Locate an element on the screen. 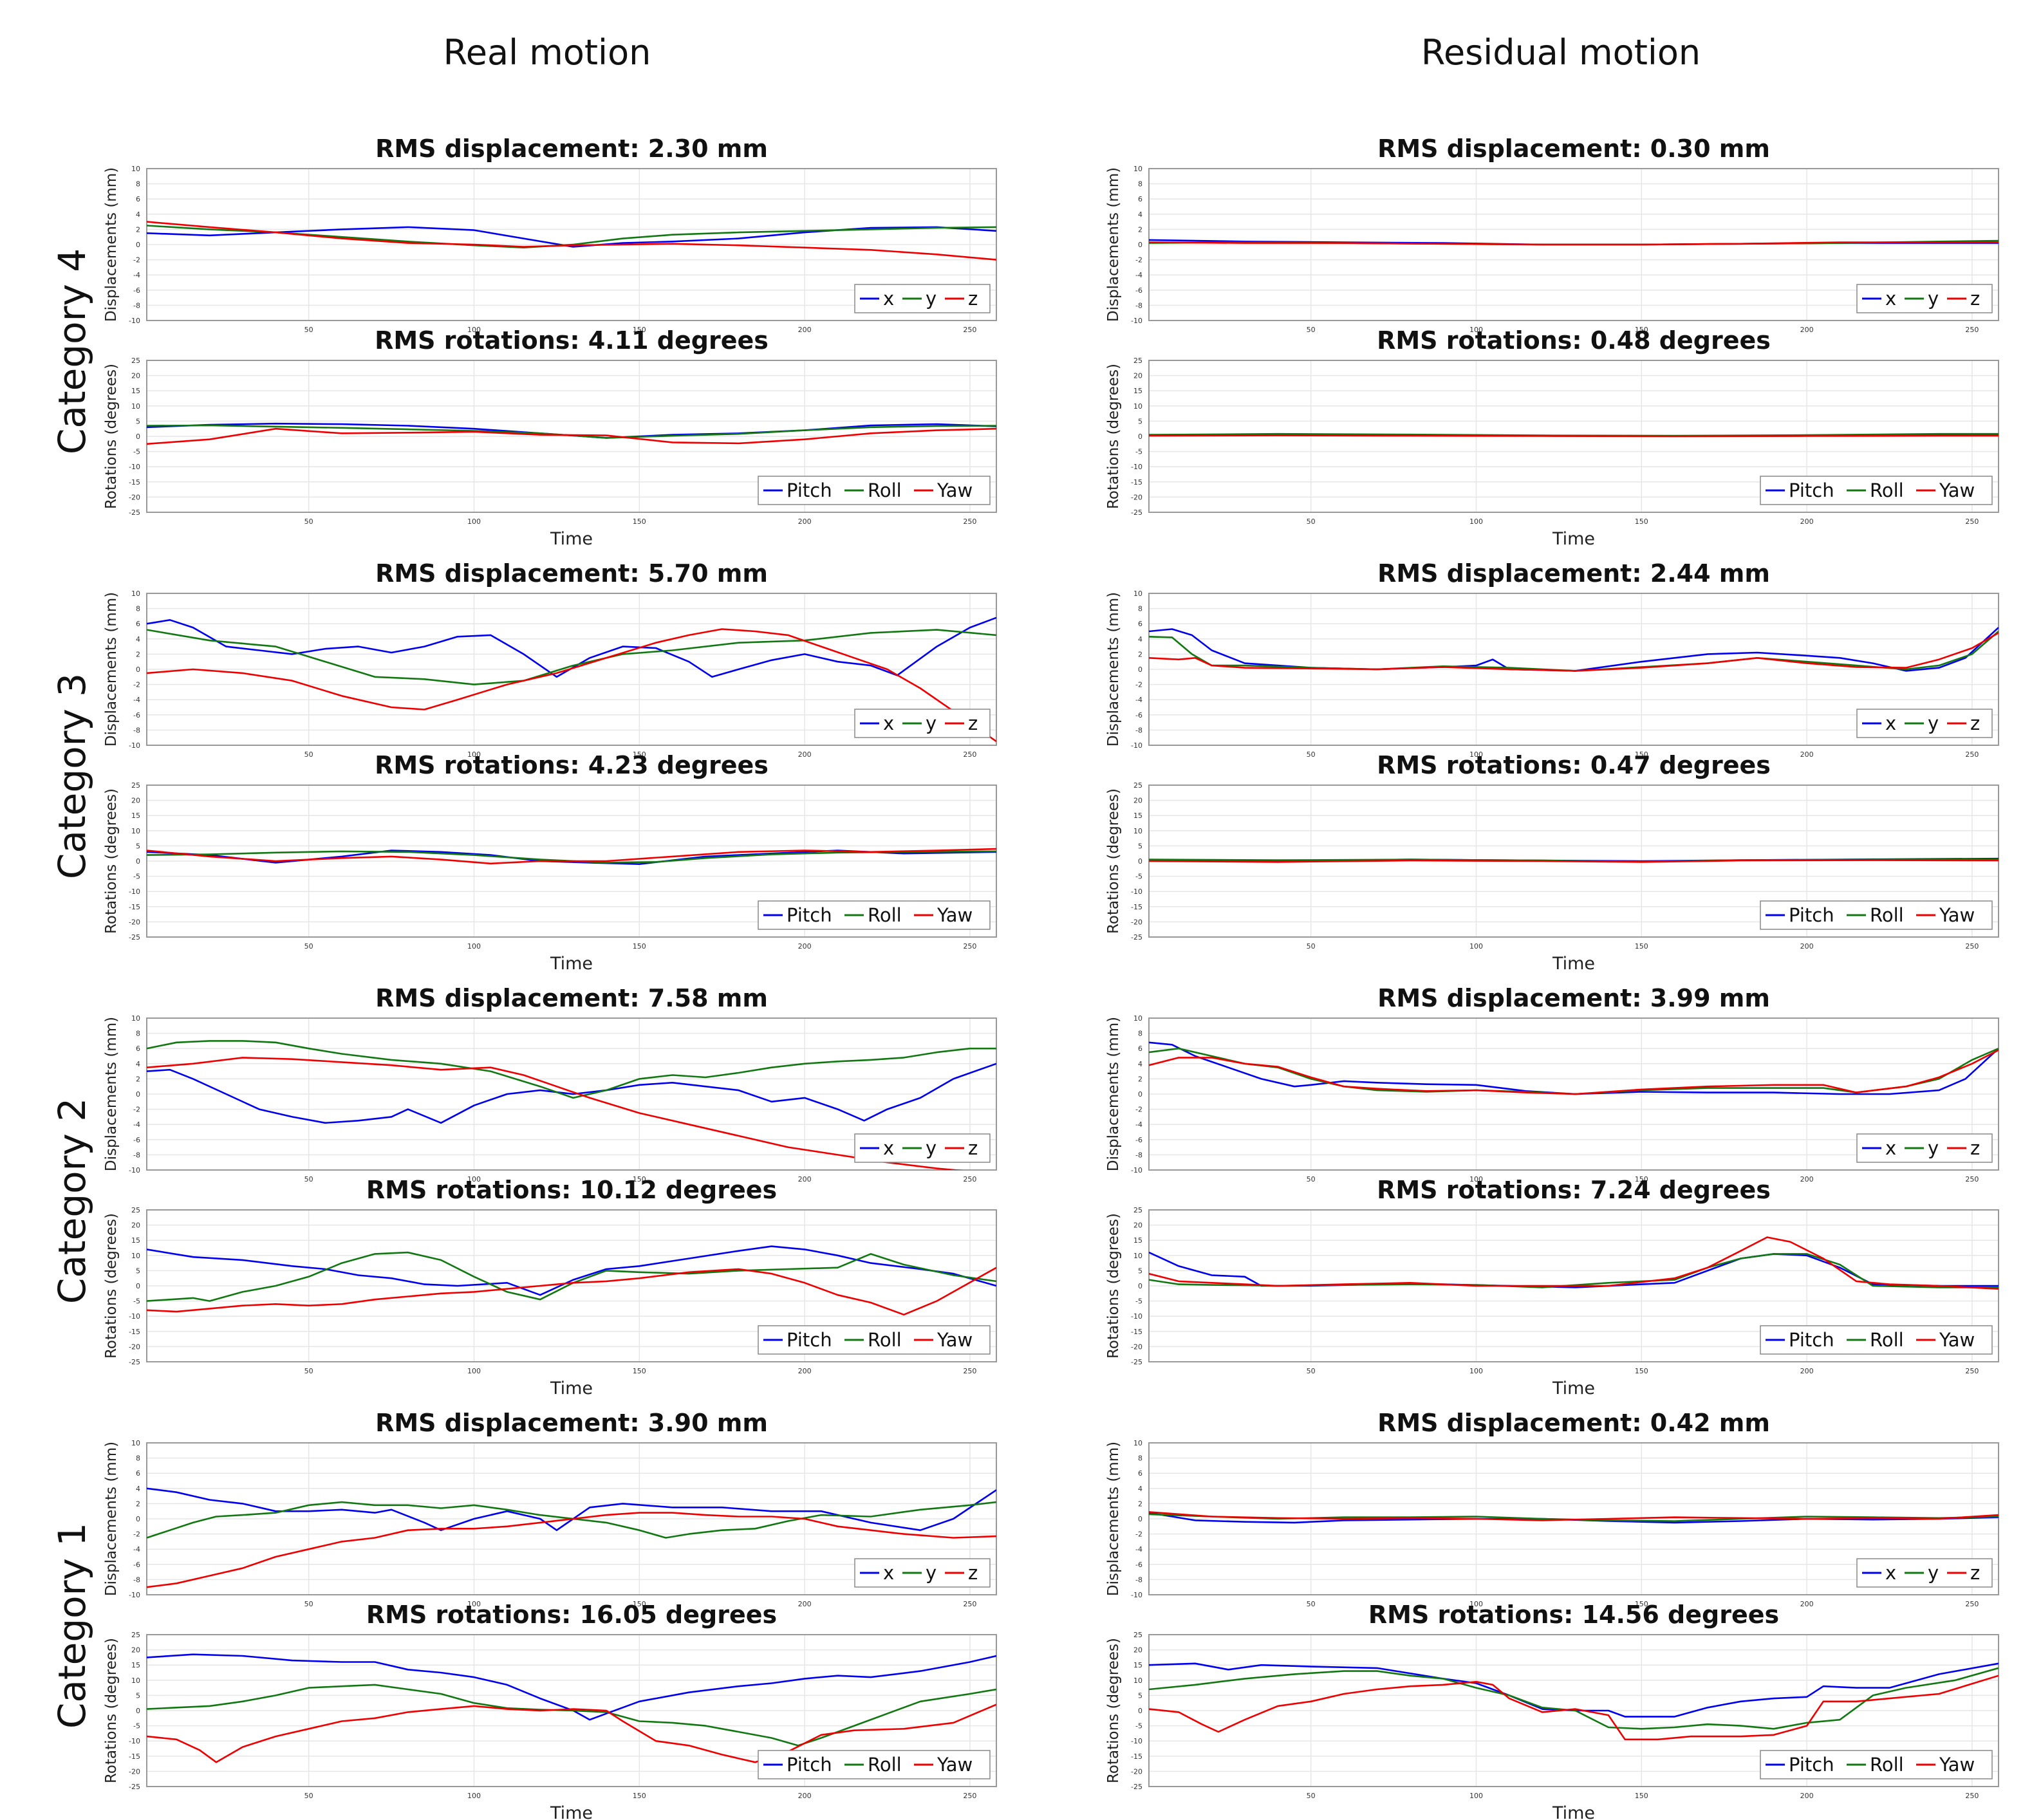 The width and height of the screenshot is (2032, 1820). chart-title: RMS rotations: 0.48 degrees is located at coordinates (1574, 340).